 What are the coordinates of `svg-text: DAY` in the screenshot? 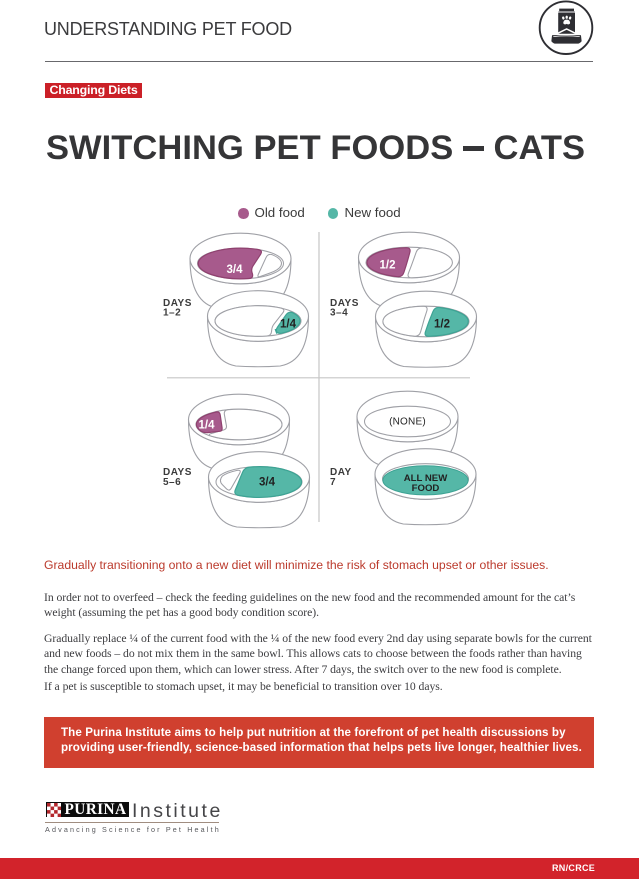 It's located at (341, 472).